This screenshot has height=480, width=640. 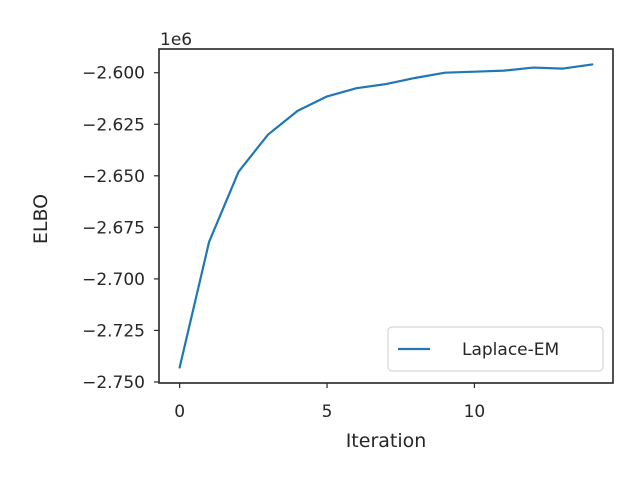 I want to click on y-tick-label: −2.725, so click(x=113, y=331).